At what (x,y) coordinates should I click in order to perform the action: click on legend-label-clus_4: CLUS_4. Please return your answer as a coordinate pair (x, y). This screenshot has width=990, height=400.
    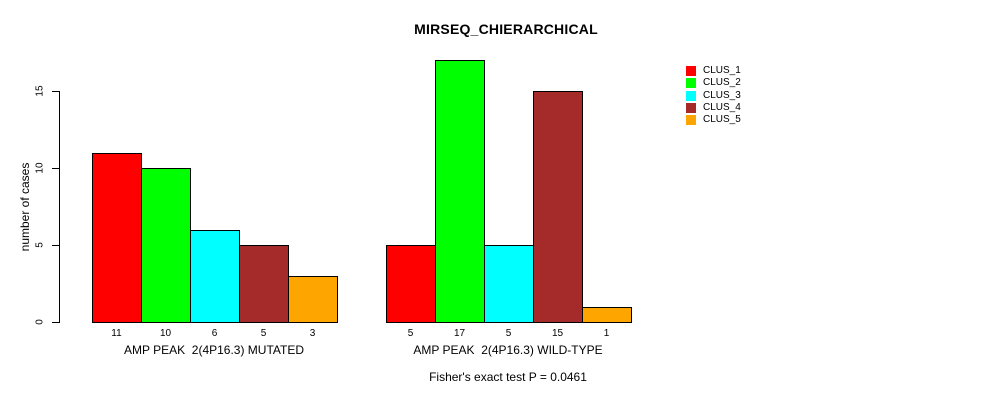
    Looking at the image, I should click on (722, 107).